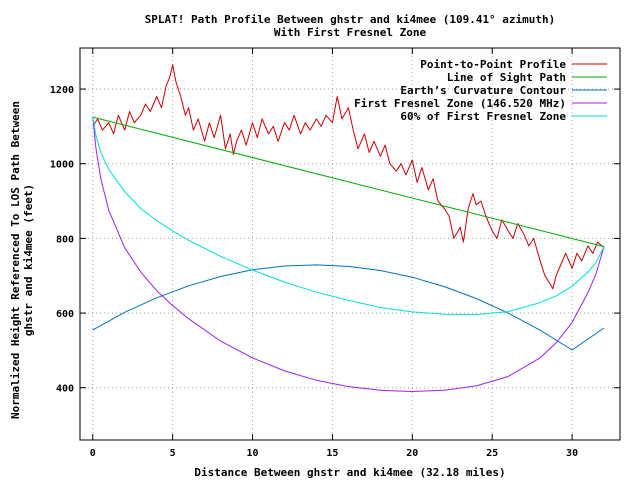 This screenshot has height=480, width=640. I want to click on y-axis-label-line2: ghstr and ki4mee (feet), so click(28, 260).